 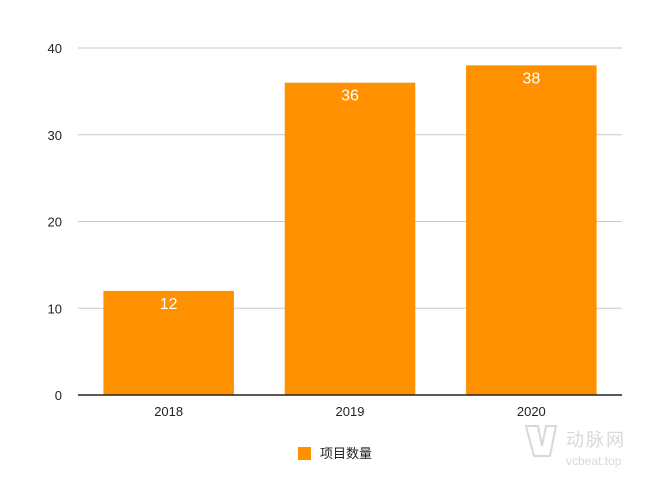 What do you see at coordinates (168, 342) in the screenshot?
I see `bar-2018` at bounding box center [168, 342].